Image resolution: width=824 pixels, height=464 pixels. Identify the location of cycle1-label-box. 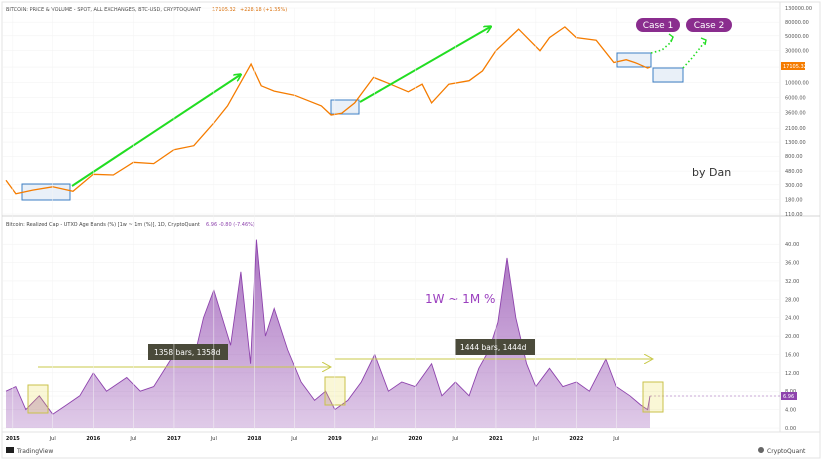
(188, 352).